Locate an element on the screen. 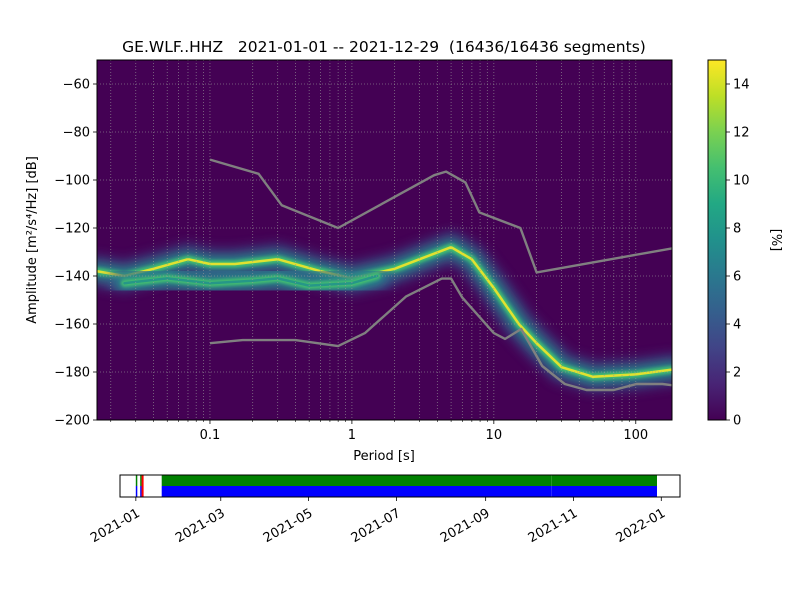 The width and height of the screenshot is (800, 600). colorbar: 0 2 4 6 8 10 12 14 [%] is located at coordinates (745, 244).